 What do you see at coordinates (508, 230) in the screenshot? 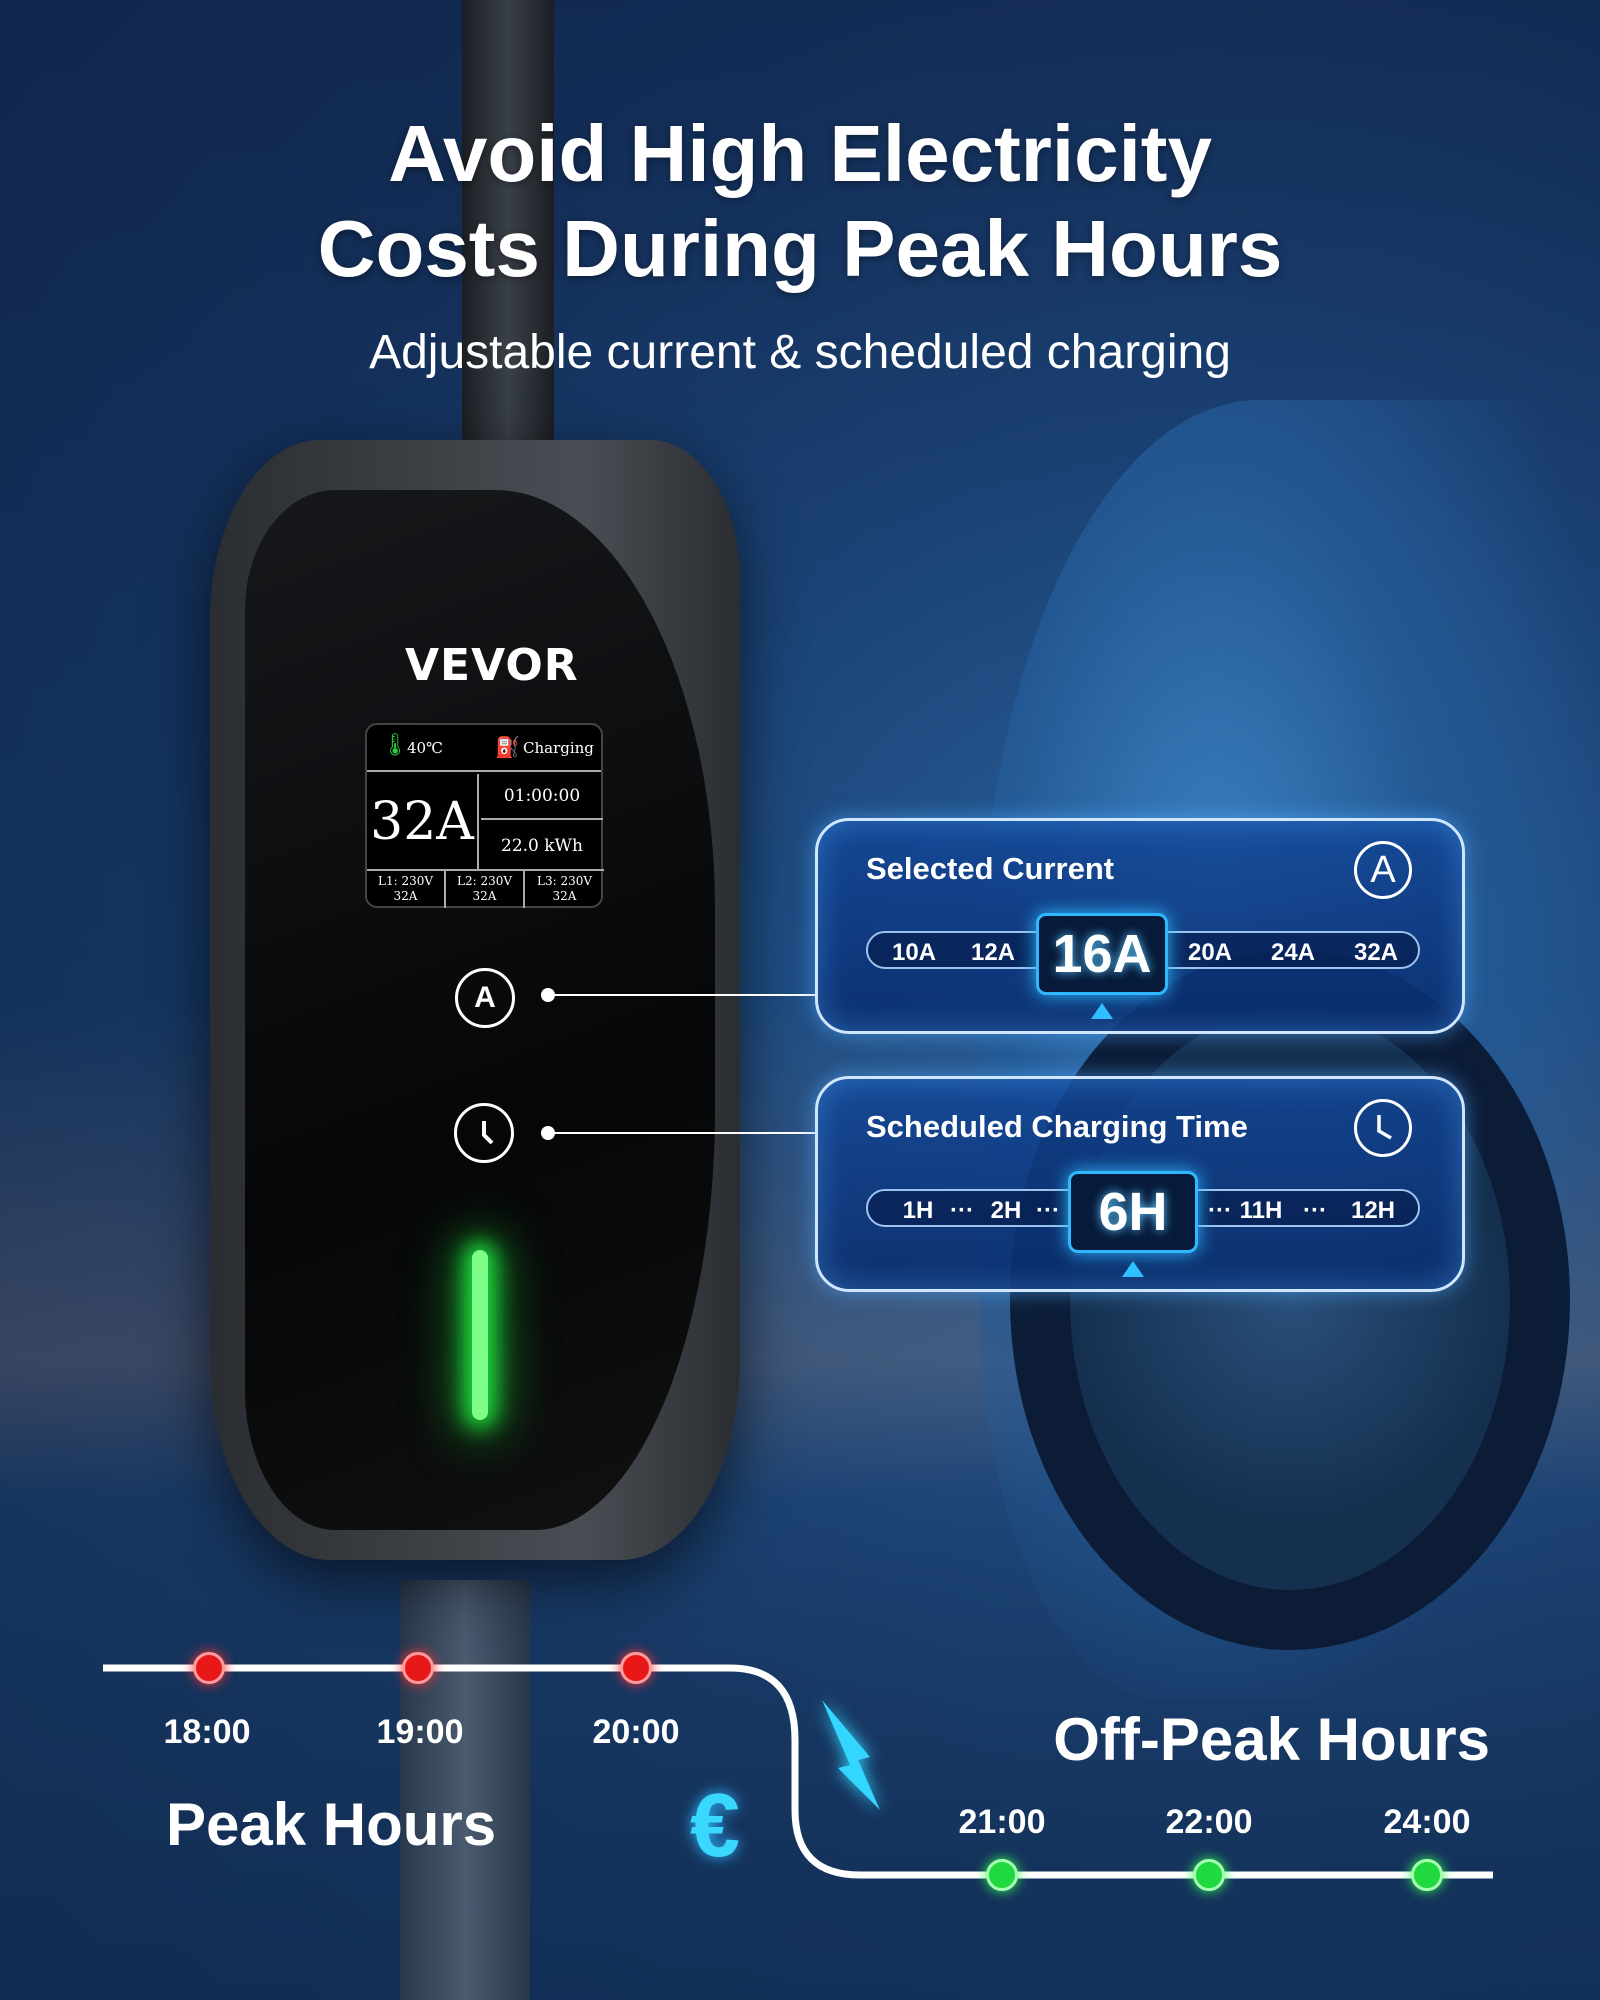
I see `cable-top` at bounding box center [508, 230].